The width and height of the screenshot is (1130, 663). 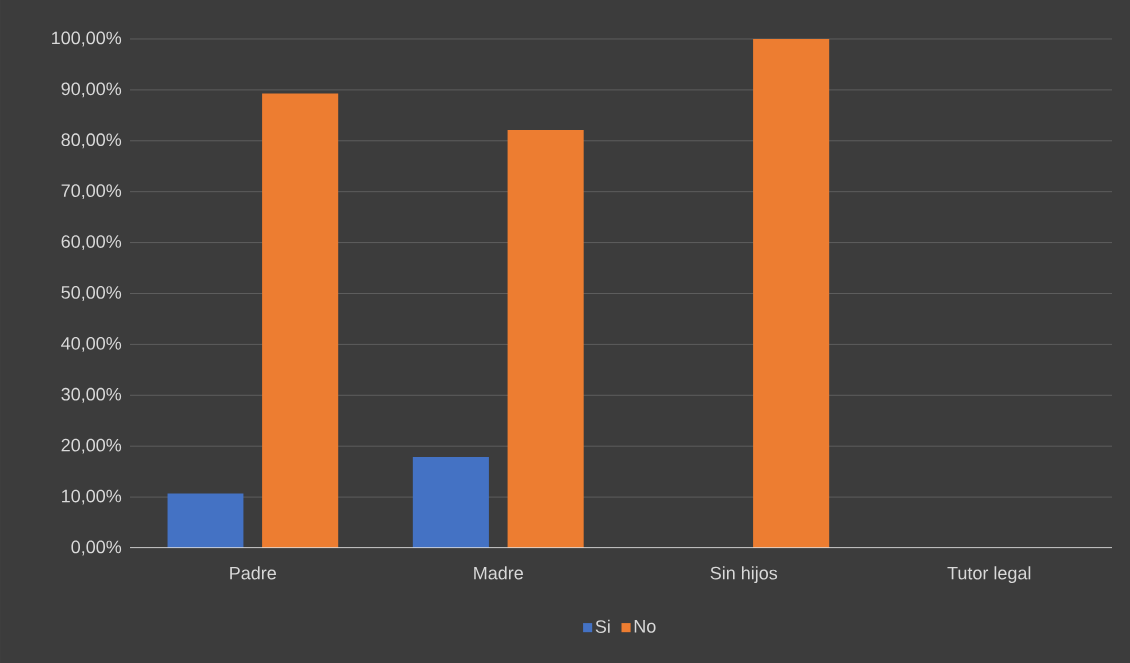 I want to click on legend-label: No, so click(x=645, y=626).